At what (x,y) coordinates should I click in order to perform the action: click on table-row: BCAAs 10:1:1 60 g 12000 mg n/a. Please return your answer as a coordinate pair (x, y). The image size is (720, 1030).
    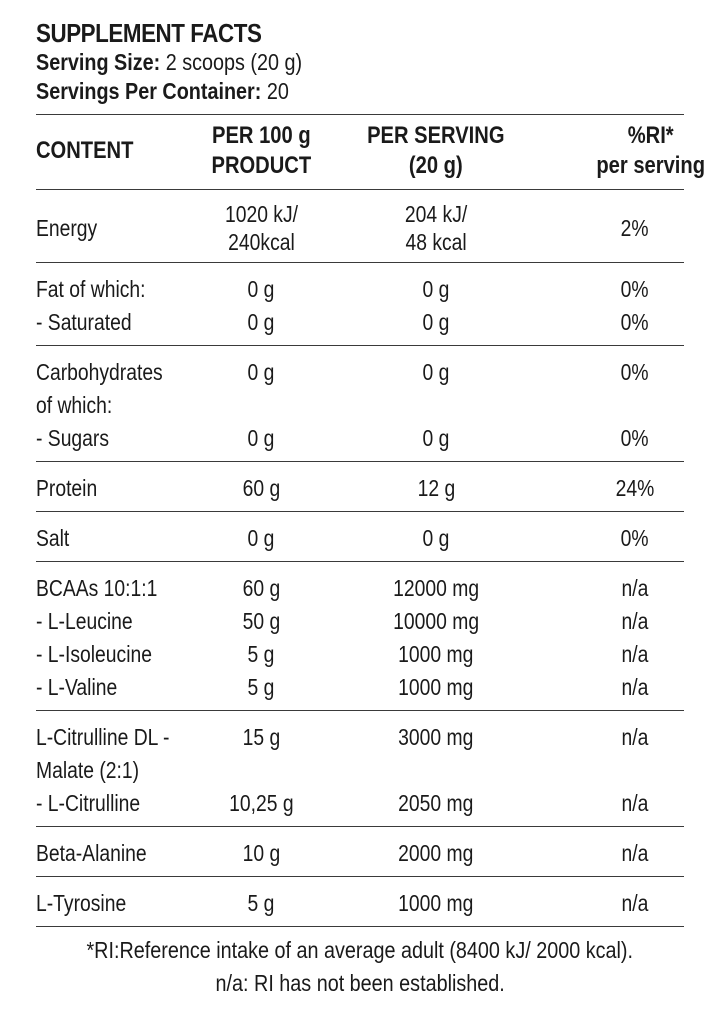
    Looking at the image, I should click on (360, 583).